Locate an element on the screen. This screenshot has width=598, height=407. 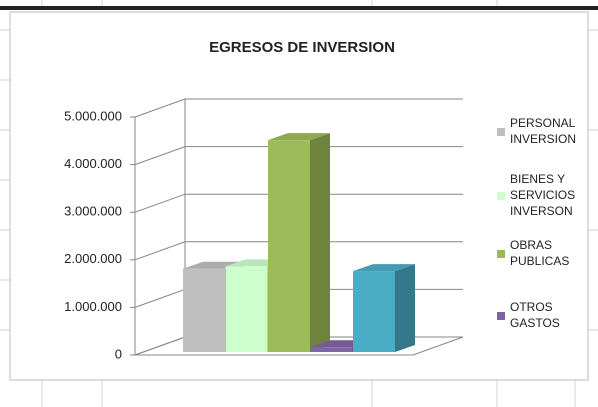
legend-label: OBRAS PUBLICAS is located at coordinates (539, 253).